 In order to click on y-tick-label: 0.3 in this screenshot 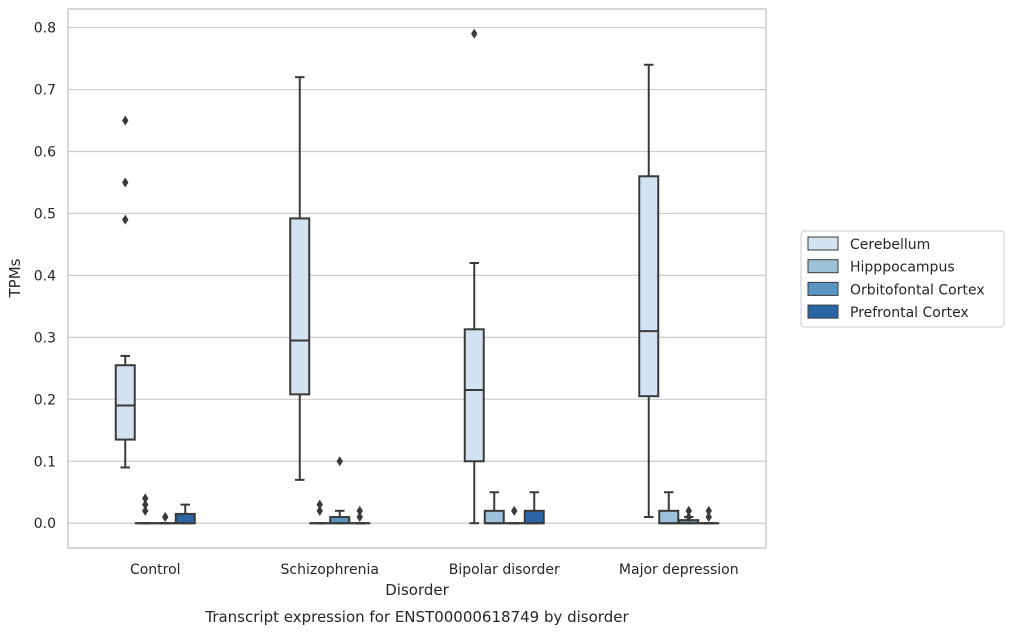, I will do `click(45, 338)`.